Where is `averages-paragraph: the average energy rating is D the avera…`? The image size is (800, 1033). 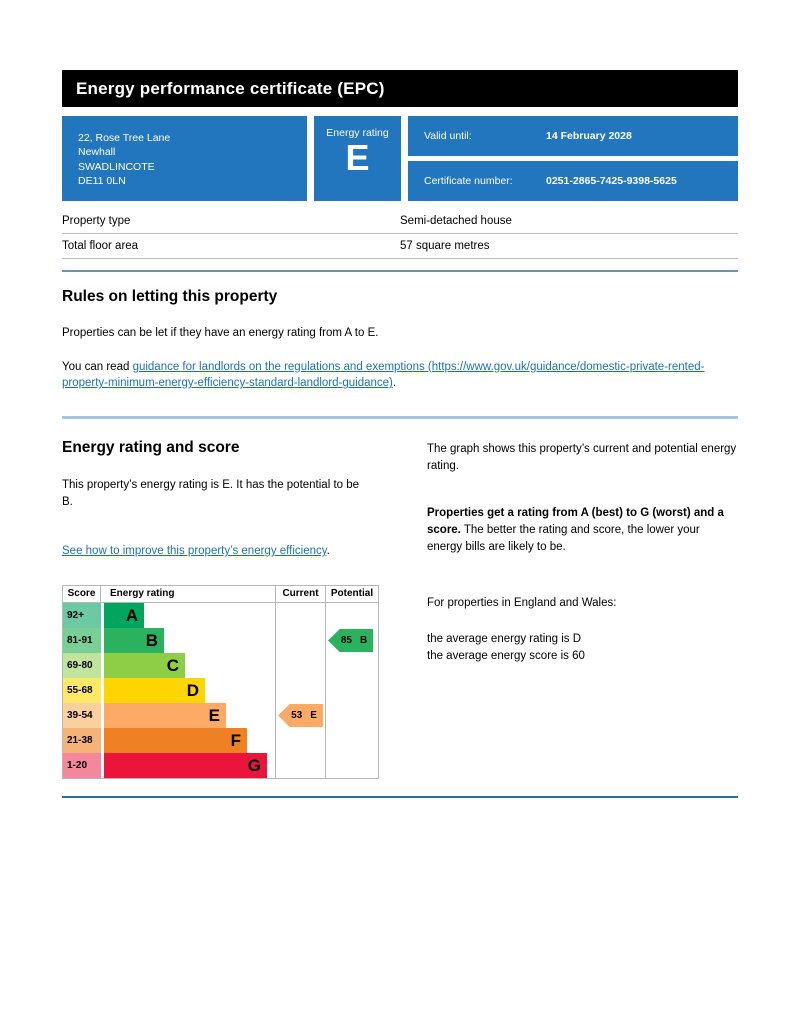
averages-paragraph: the average energy rating is D the avera… is located at coordinates (582, 647).